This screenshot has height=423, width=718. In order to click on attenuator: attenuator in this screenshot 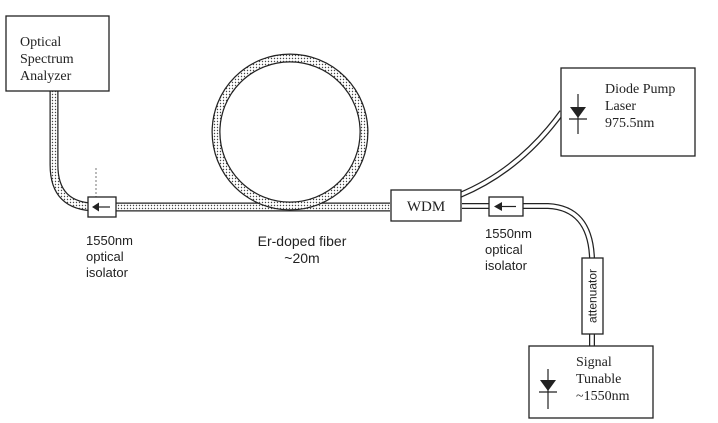, I will do `click(592, 296)`.